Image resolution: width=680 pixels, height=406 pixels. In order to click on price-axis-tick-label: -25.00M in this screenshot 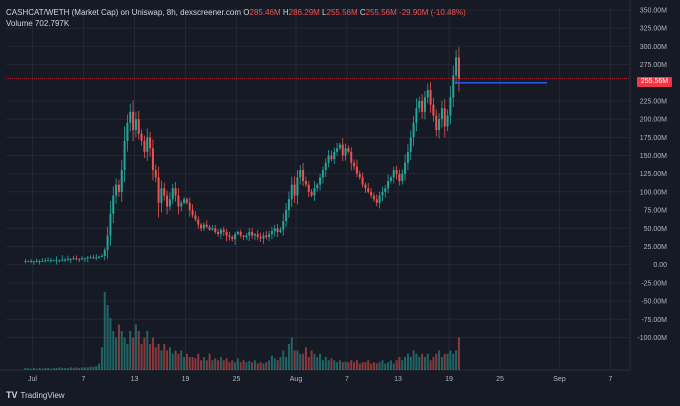, I will do `click(654, 283)`.